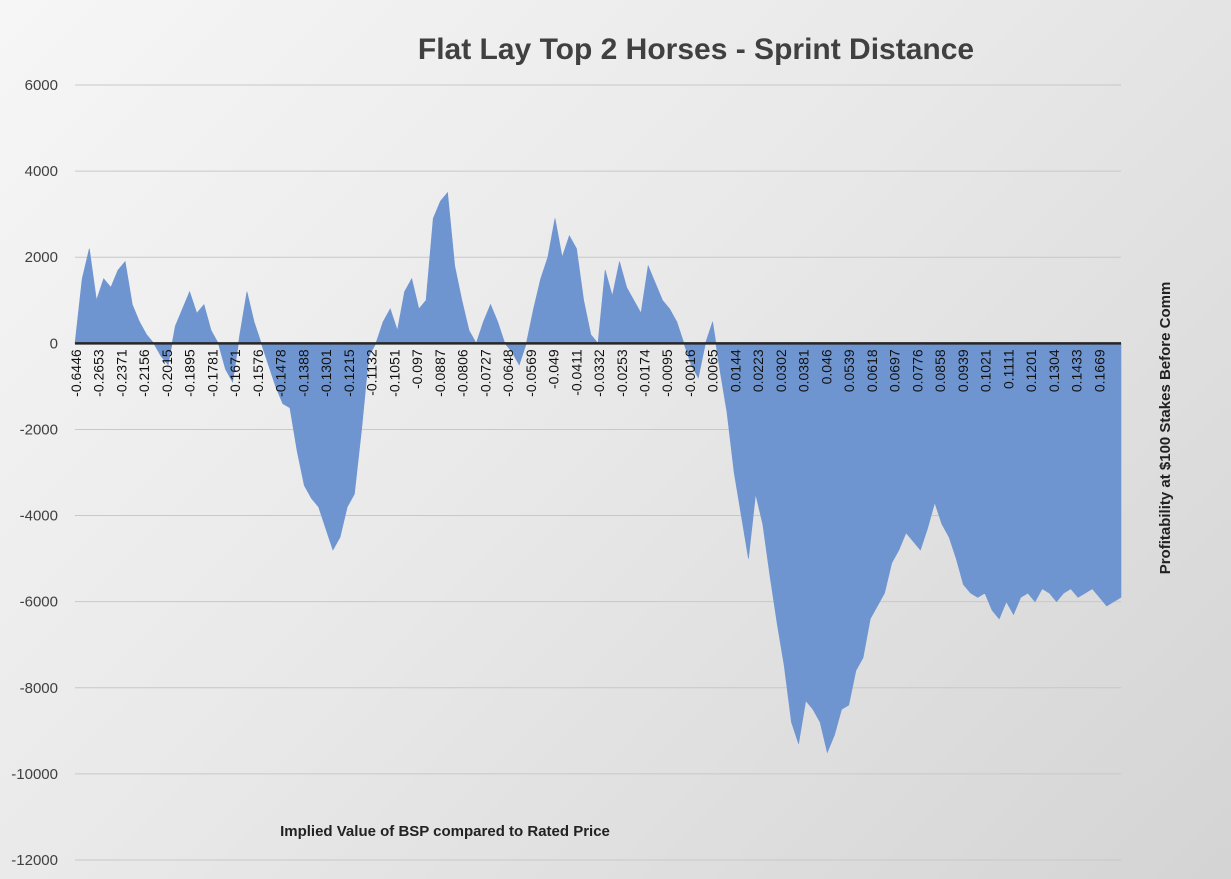 This screenshot has height=879, width=1231. I want to click on x-tick-label: -0.2156, so click(144, 373).